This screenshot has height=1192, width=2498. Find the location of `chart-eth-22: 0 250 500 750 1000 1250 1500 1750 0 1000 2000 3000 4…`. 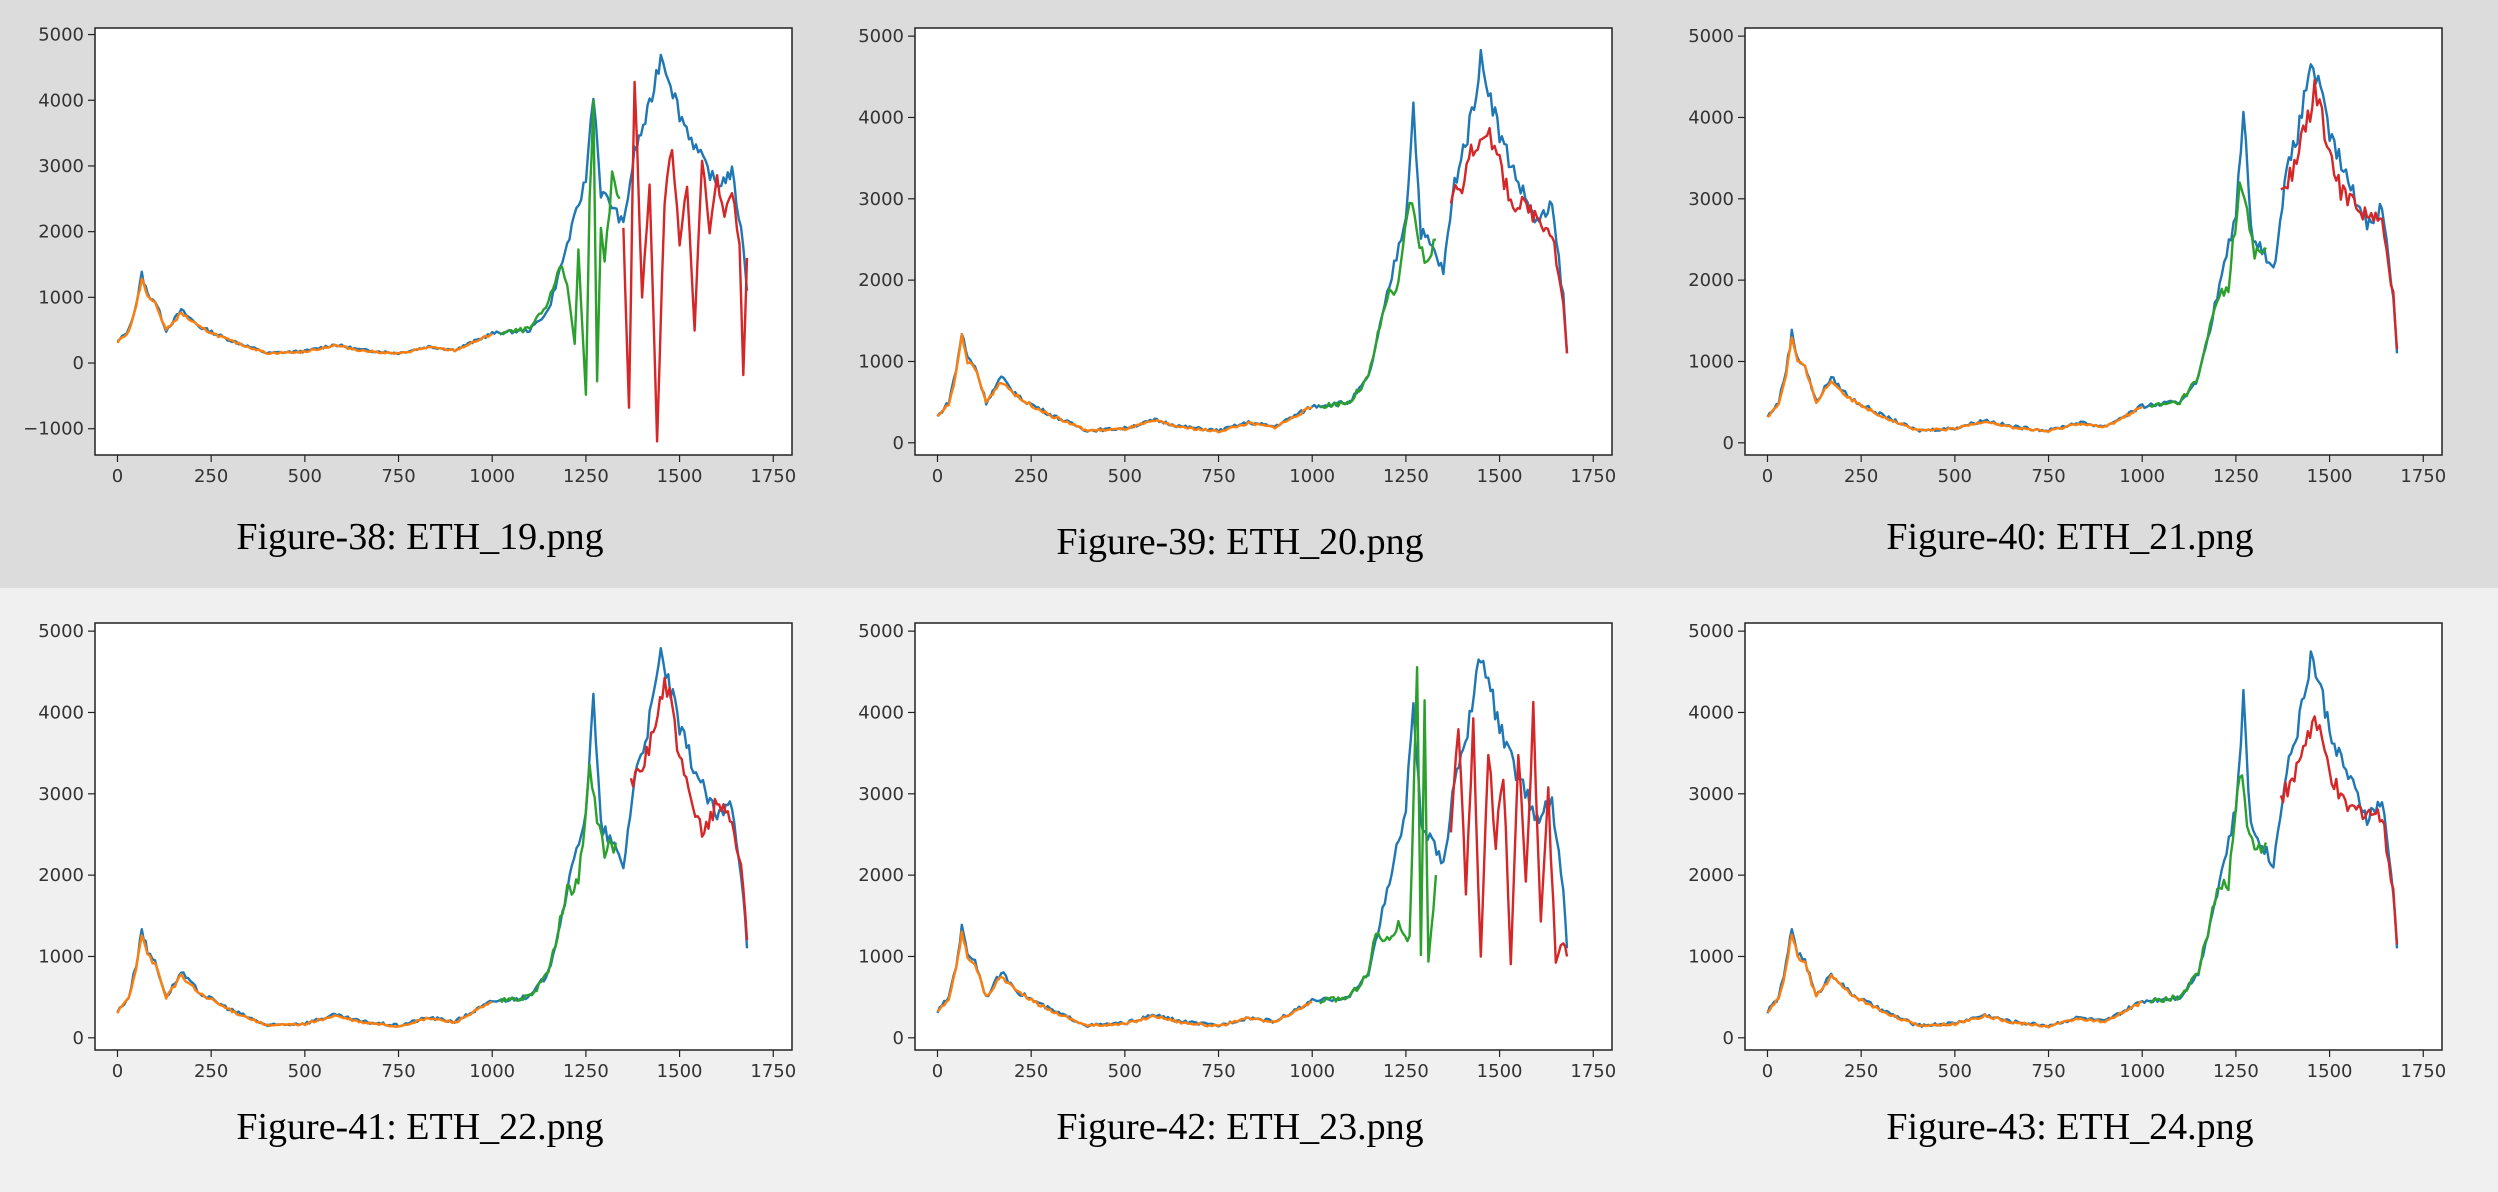

chart-eth-22: 0 250 500 750 1000 1250 1500 1750 0 1000 2000 3000 4… is located at coordinates (417, 851).